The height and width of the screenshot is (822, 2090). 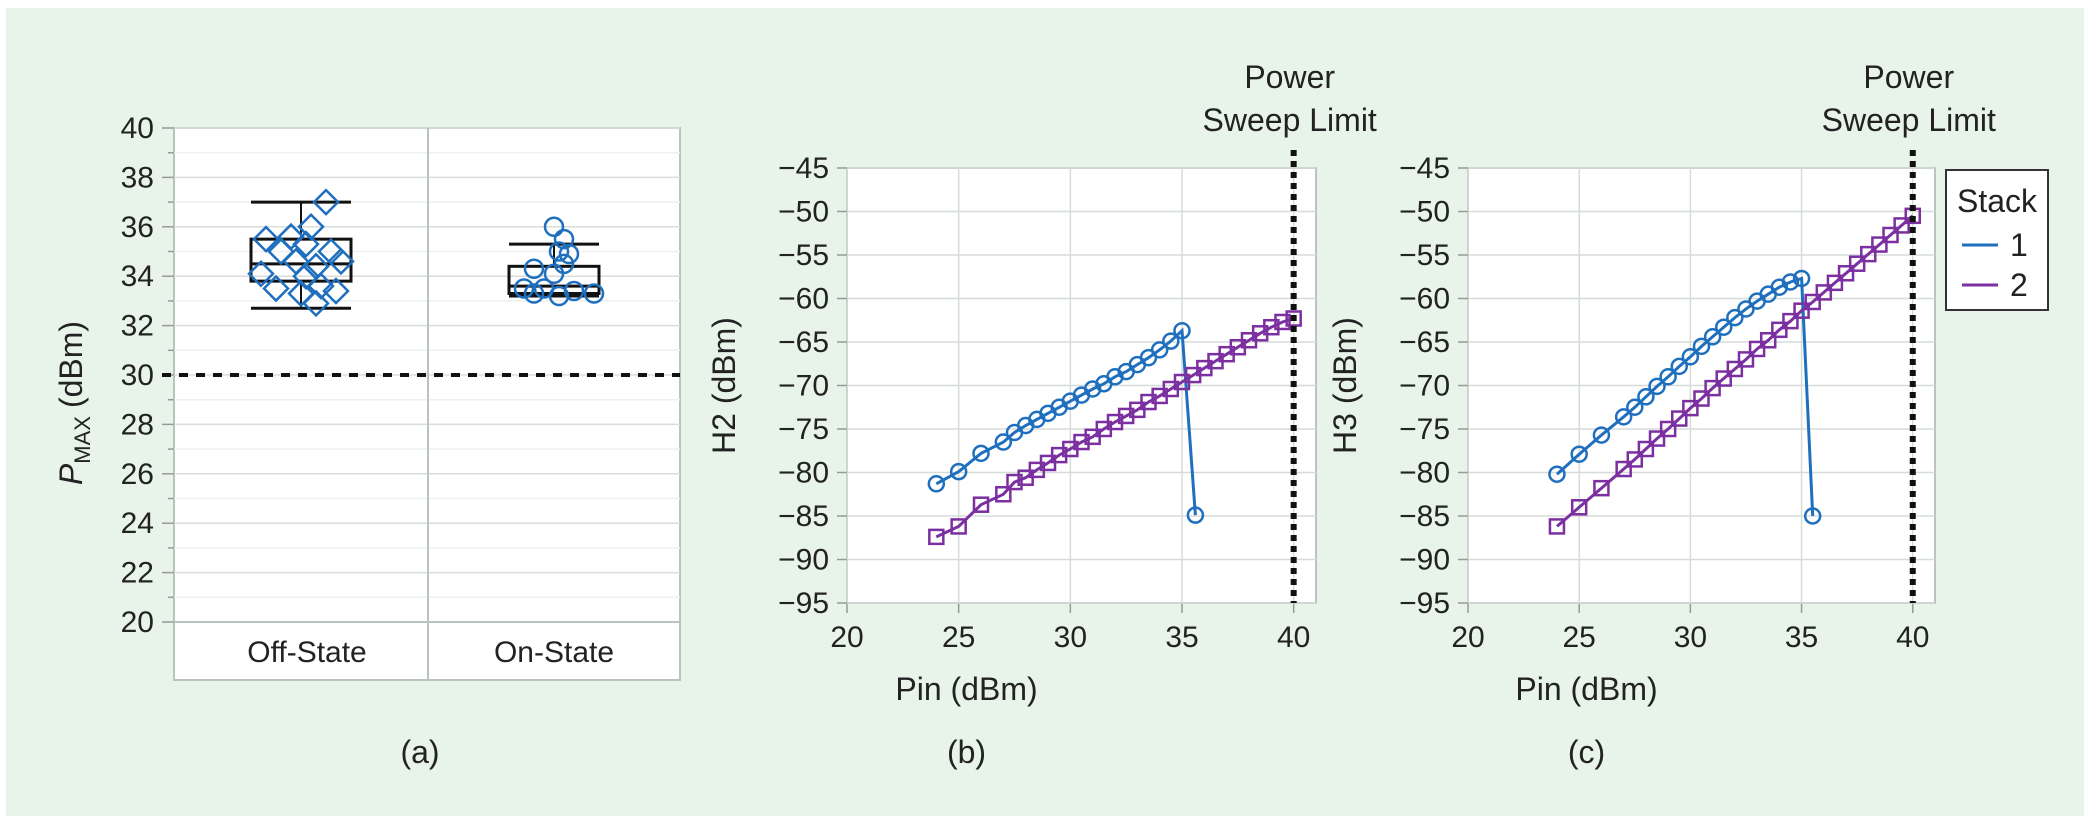 What do you see at coordinates (1801, 637) in the screenshot?
I see `x-tick-label: 35` at bounding box center [1801, 637].